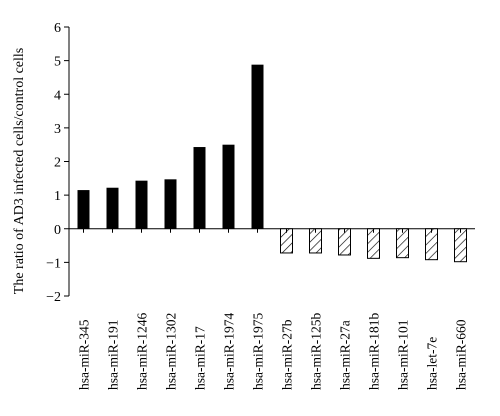 This screenshot has height=416, width=500. Describe the element at coordinates (113, 355) in the screenshot. I see `x-tick-label: hsa-miR-191` at that location.